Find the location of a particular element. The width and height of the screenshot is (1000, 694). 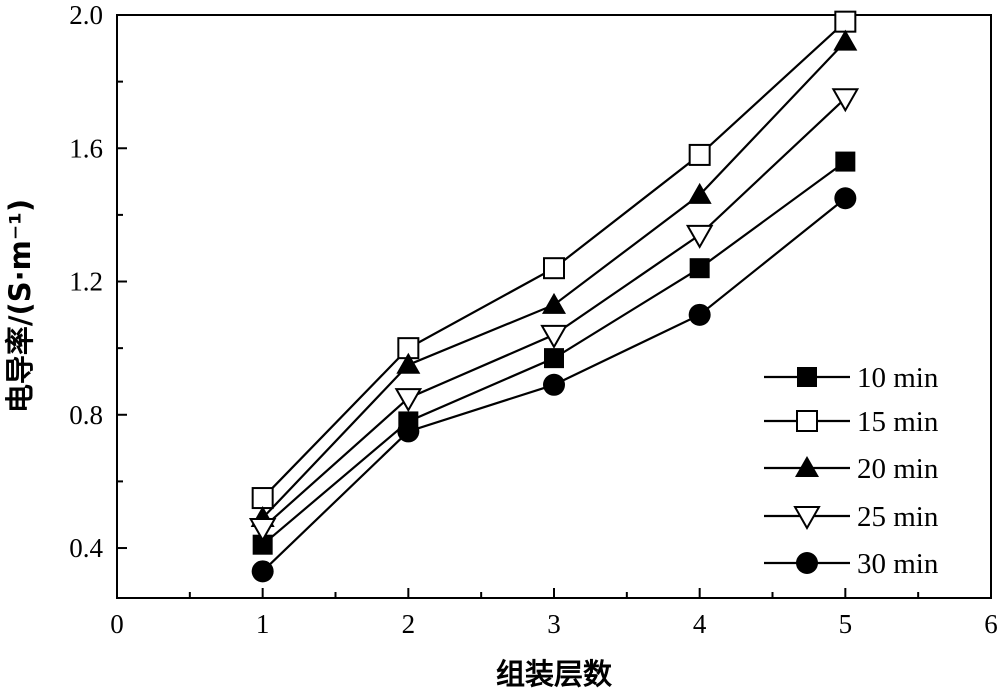

y-tick-label: 0.8 is located at coordinates (86, 415).